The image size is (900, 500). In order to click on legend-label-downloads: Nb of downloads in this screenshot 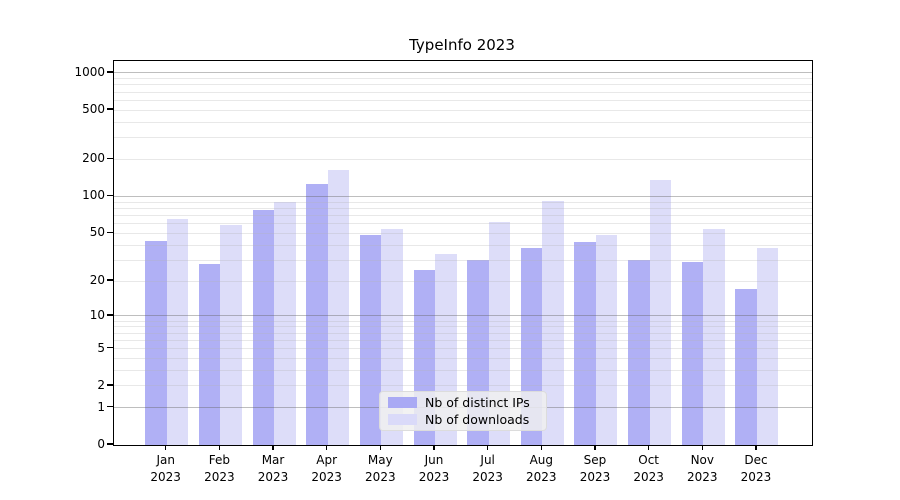, I will do `click(477, 419)`.